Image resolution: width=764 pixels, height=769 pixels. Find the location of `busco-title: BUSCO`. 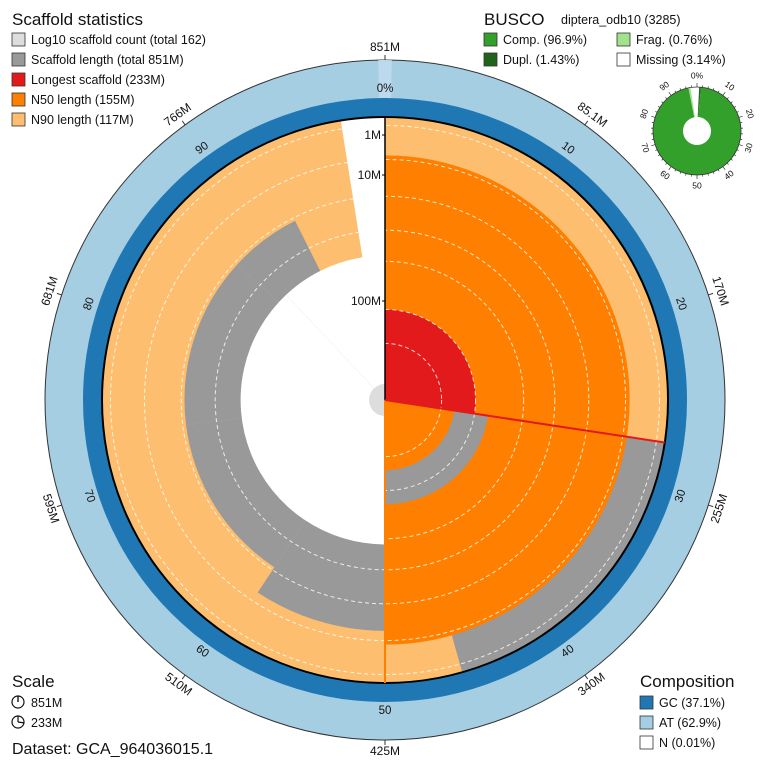

busco-title: BUSCO is located at coordinates (514, 19).